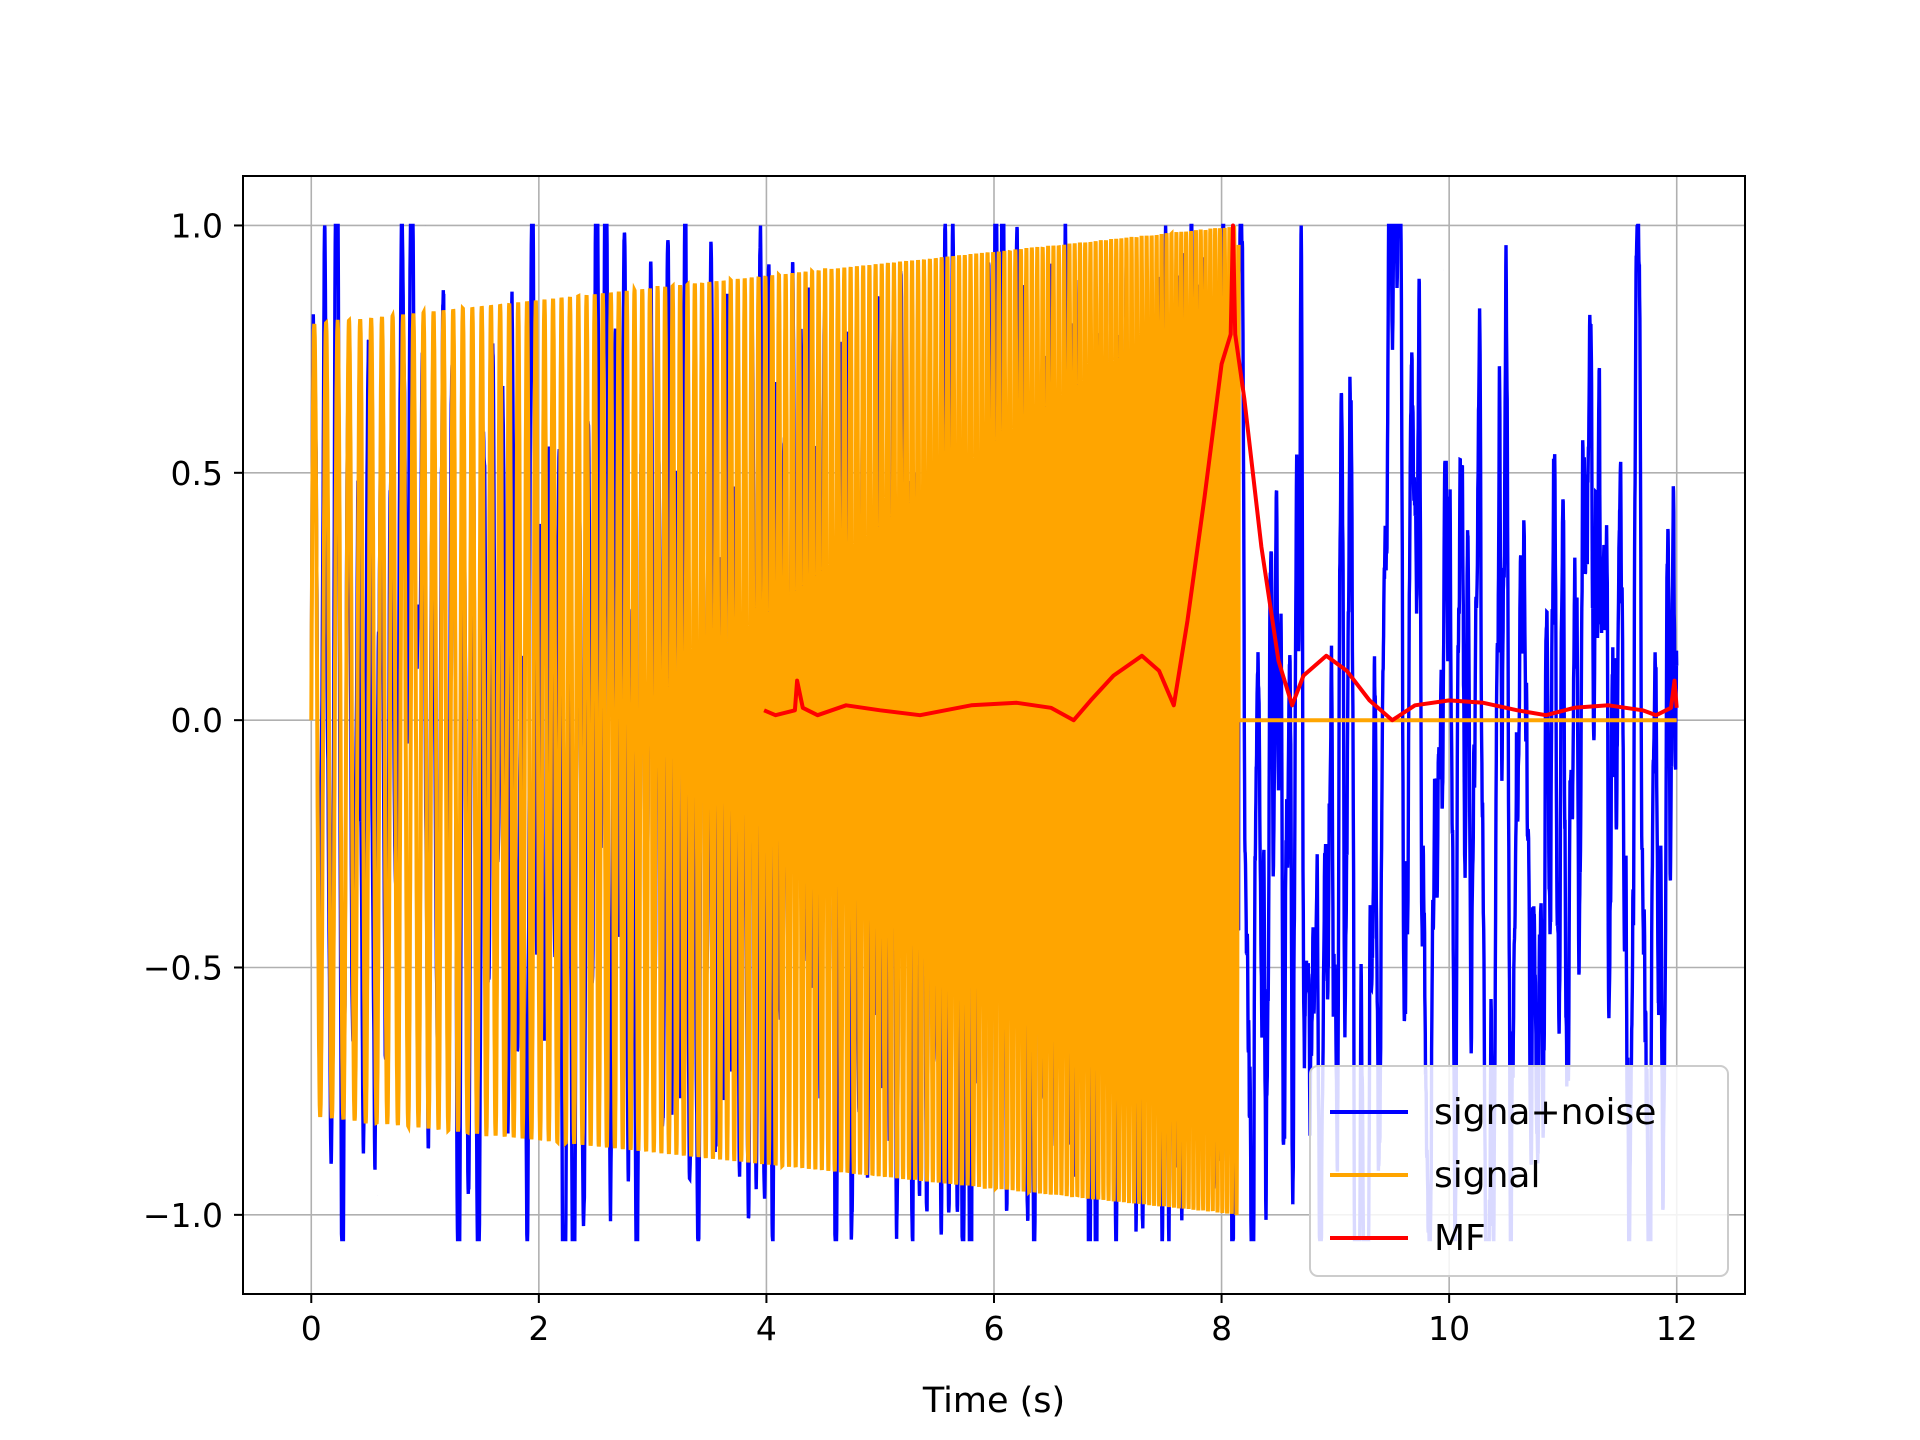 This screenshot has width=1920, height=1440. Describe the element at coordinates (311, 1328) in the screenshot. I see `x-tick-label: 0` at that location.